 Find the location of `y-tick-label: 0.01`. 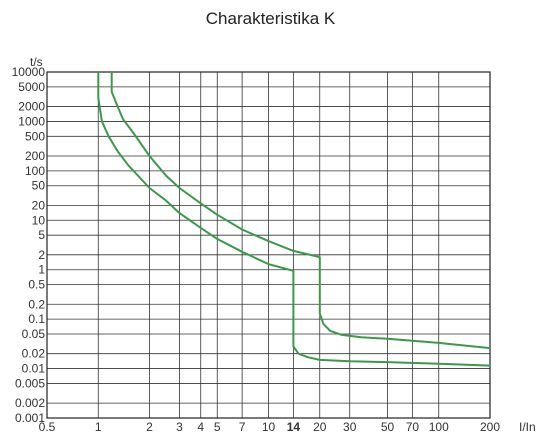

y-tick-label: 0.01 is located at coordinates (34, 369).